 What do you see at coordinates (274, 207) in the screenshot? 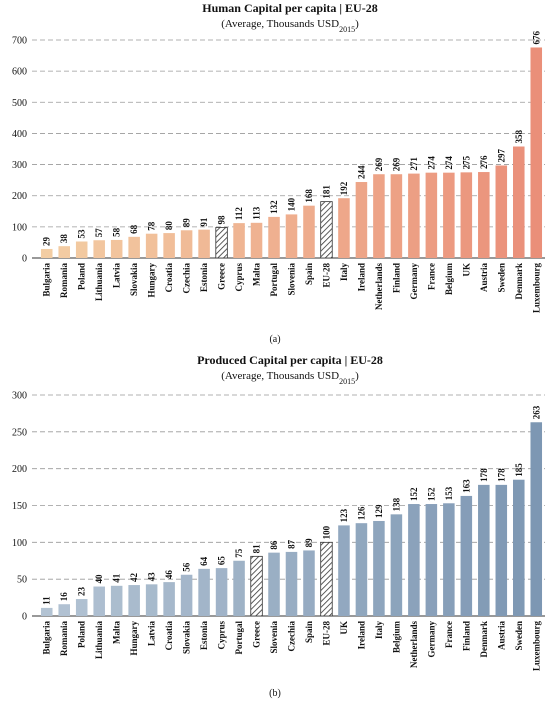
I see `data-label: 132` at bounding box center [274, 207].